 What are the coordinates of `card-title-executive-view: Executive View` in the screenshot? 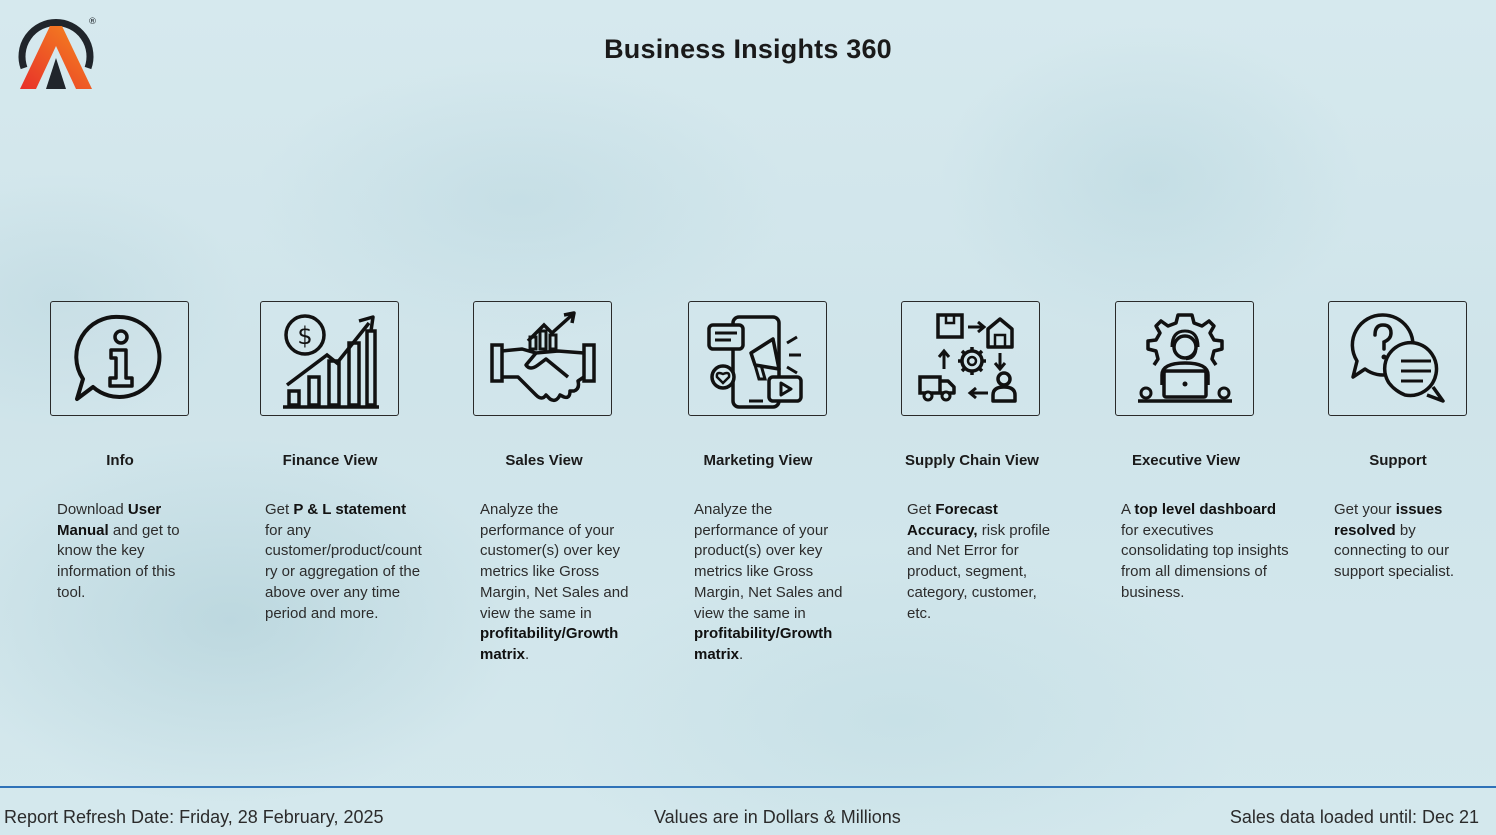 It's located at (1186, 460).